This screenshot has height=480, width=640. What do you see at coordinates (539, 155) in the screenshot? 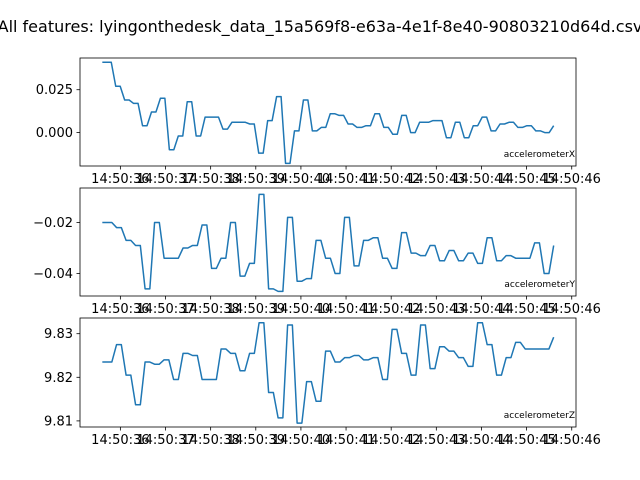
I see `legend-label: accelerometerX` at bounding box center [539, 155].